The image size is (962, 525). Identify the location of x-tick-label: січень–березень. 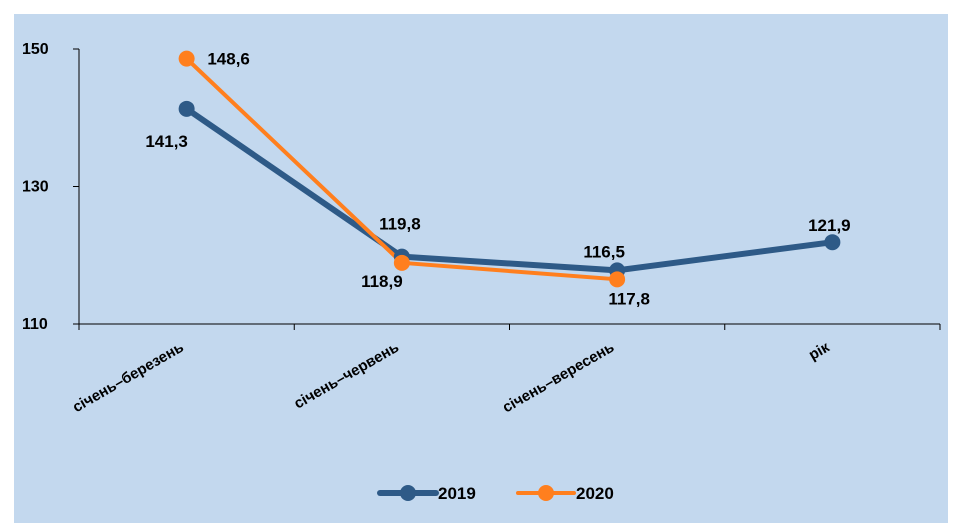
(128, 377).